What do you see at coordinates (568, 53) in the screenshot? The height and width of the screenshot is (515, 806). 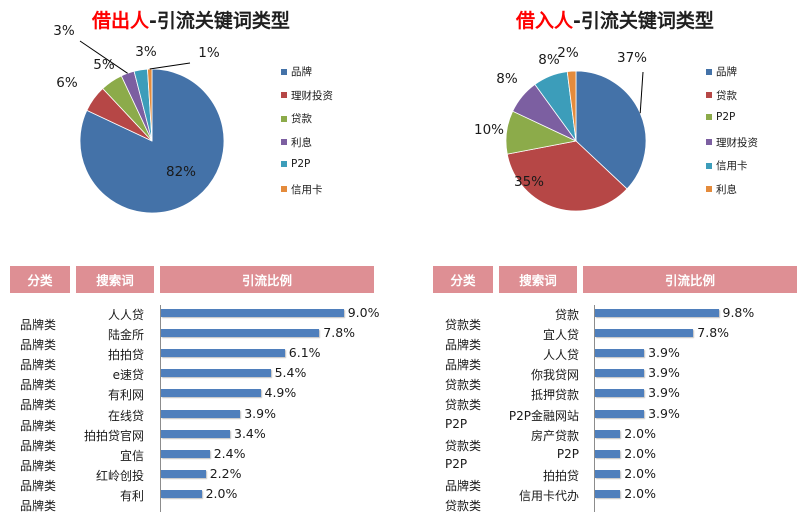 I see `pie-slice-label: 2%` at bounding box center [568, 53].